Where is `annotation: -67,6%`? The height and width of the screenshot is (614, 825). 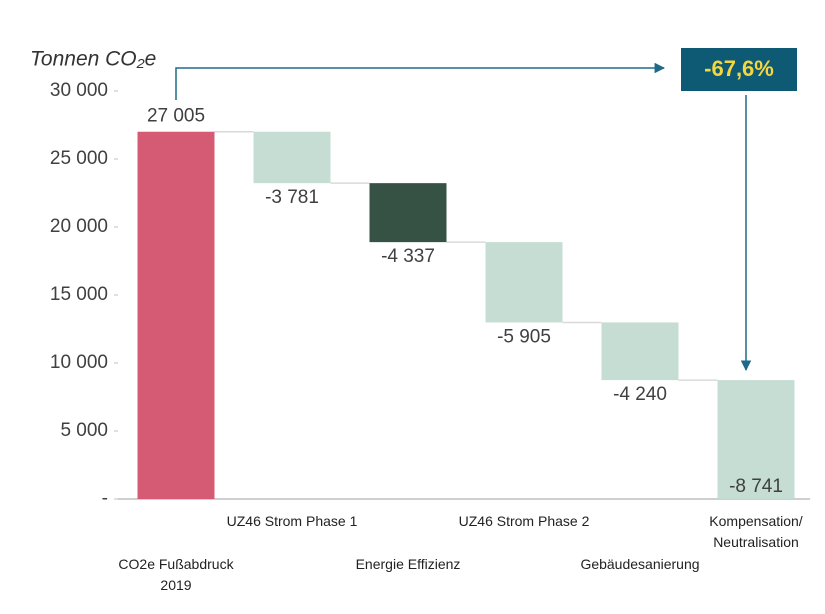
annotation: -67,6% is located at coordinates (739, 68).